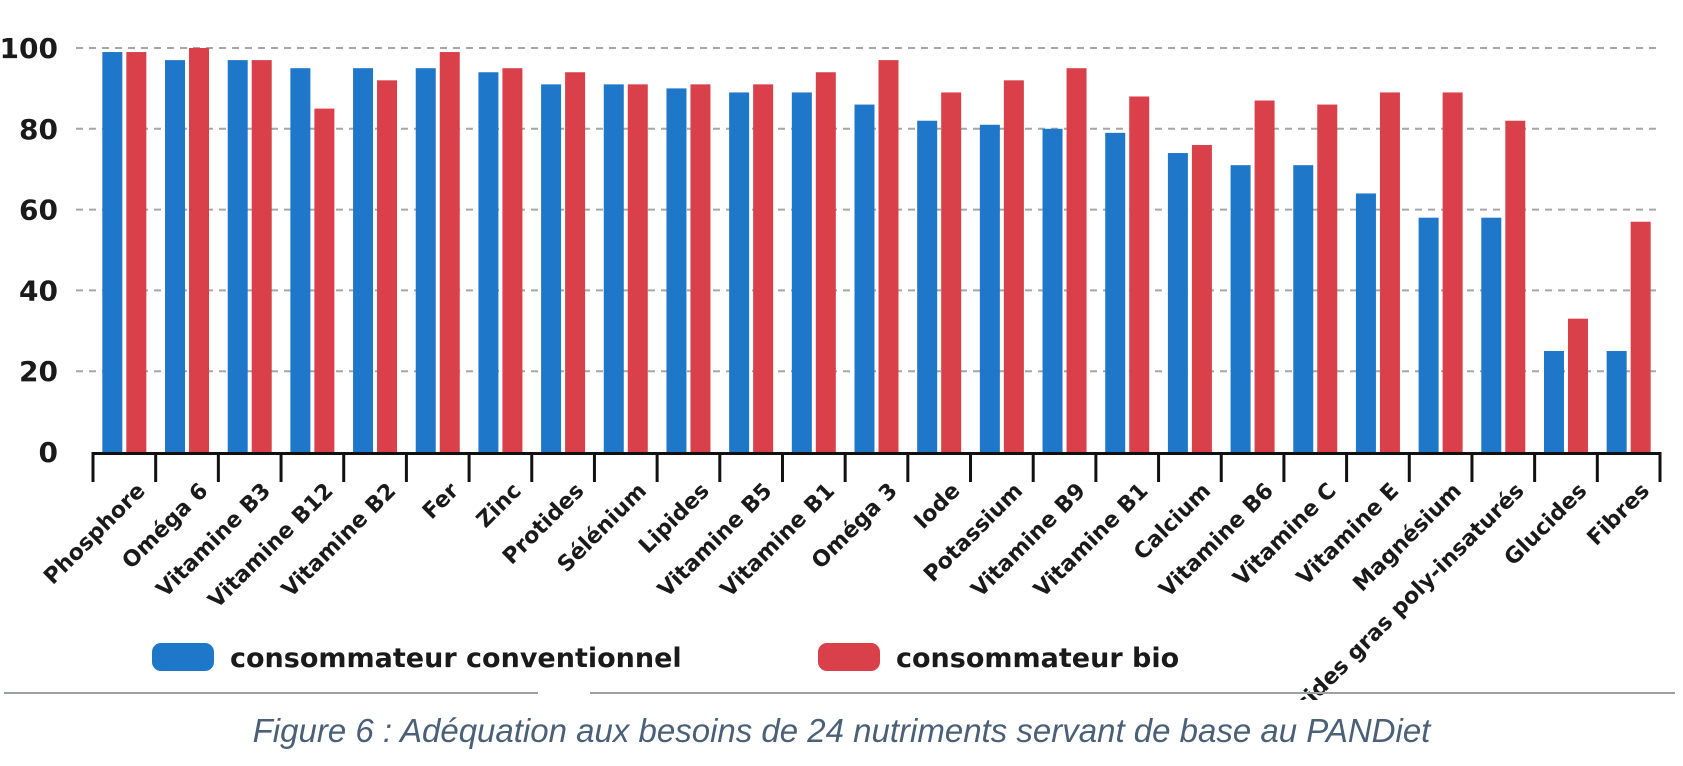 Image resolution: width=1683 pixels, height=766 pixels. I want to click on x-axis, so click(876, 467).